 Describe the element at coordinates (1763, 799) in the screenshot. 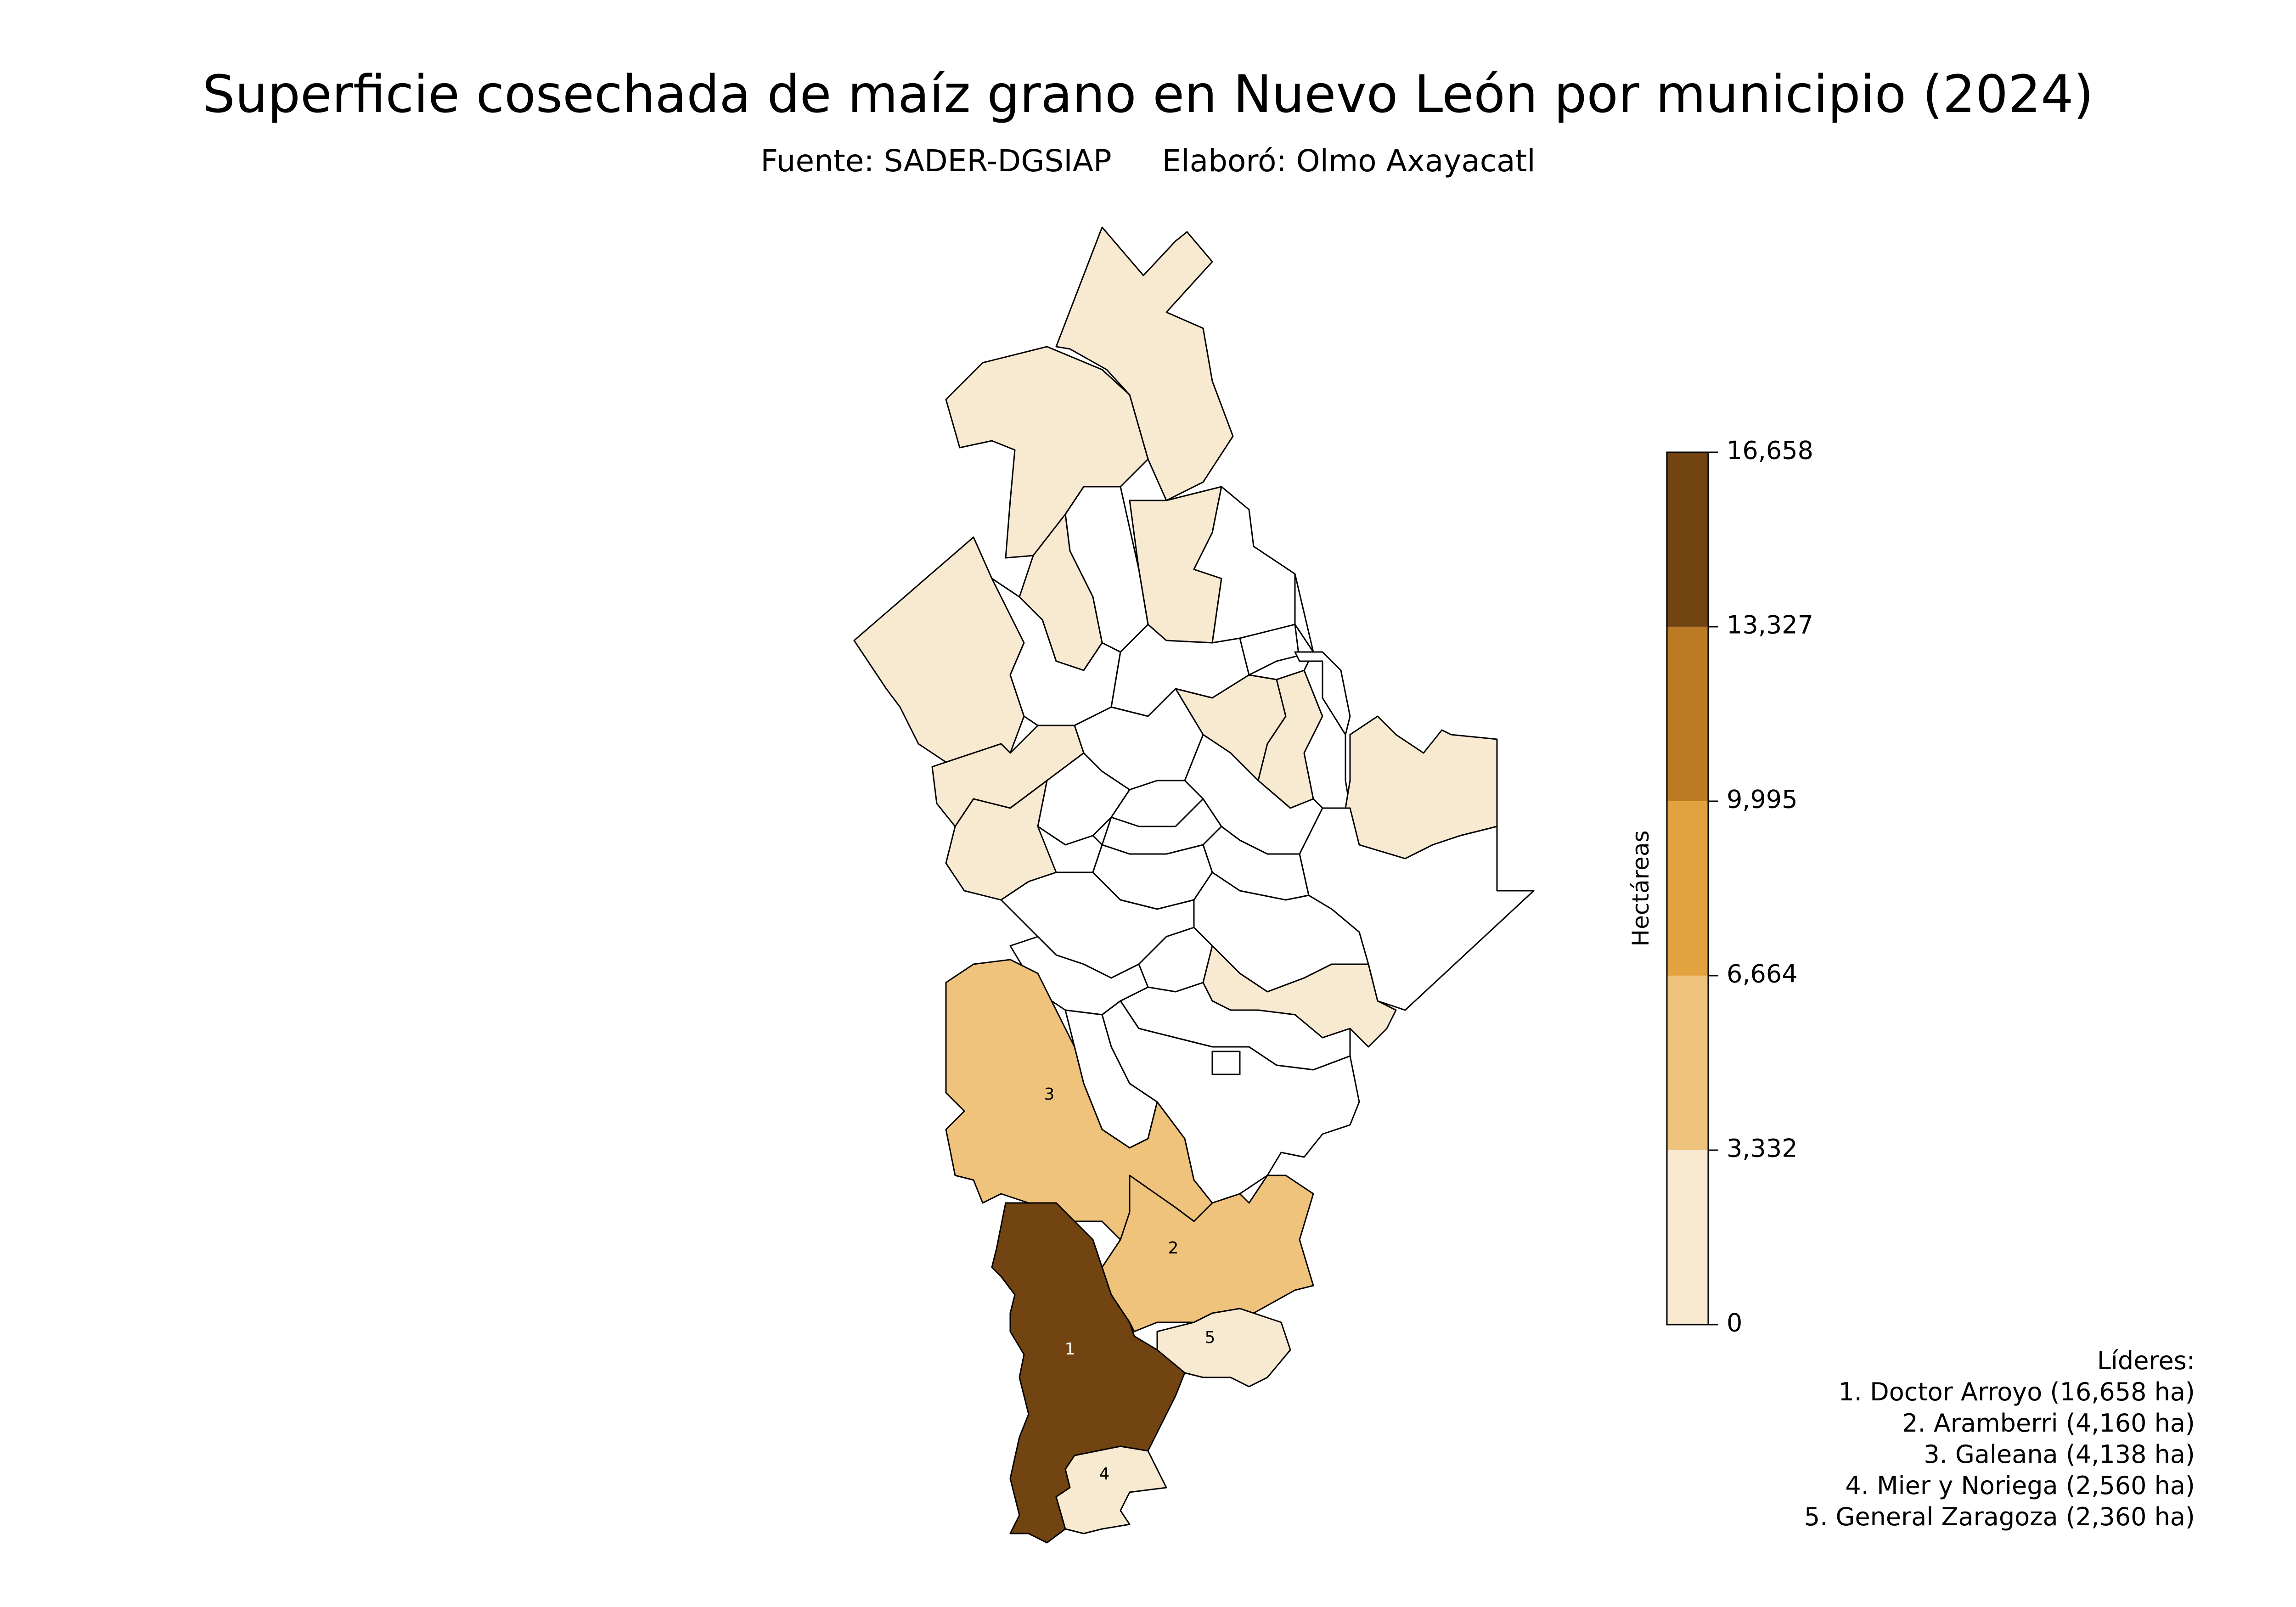

I see `colorbar-tick-label: 9,995` at that location.